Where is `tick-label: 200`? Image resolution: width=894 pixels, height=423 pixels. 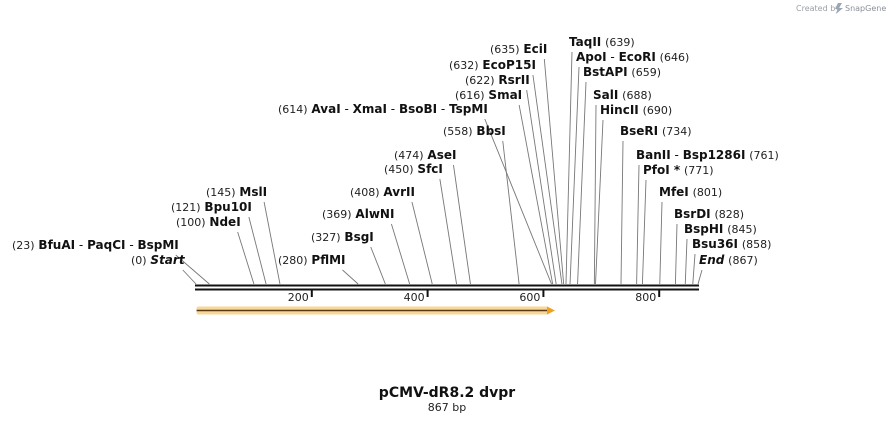 tick-label: 200 is located at coordinates (298, 297).